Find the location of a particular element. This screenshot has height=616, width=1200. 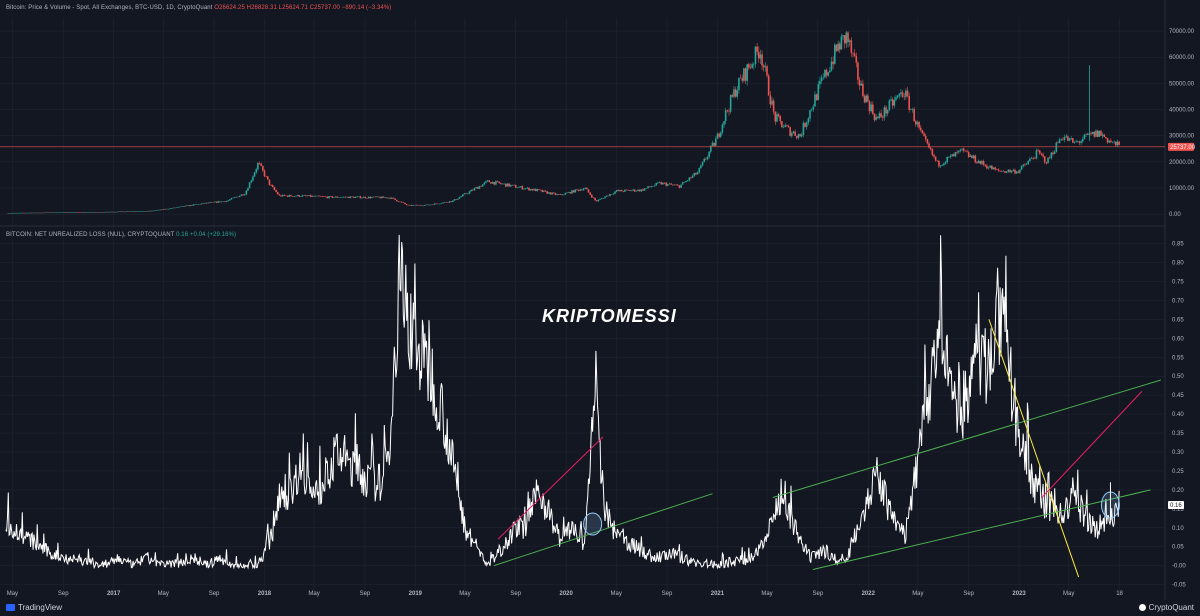

nul-y-tick-label: 0.85 is located at coordinates (1178, 245).